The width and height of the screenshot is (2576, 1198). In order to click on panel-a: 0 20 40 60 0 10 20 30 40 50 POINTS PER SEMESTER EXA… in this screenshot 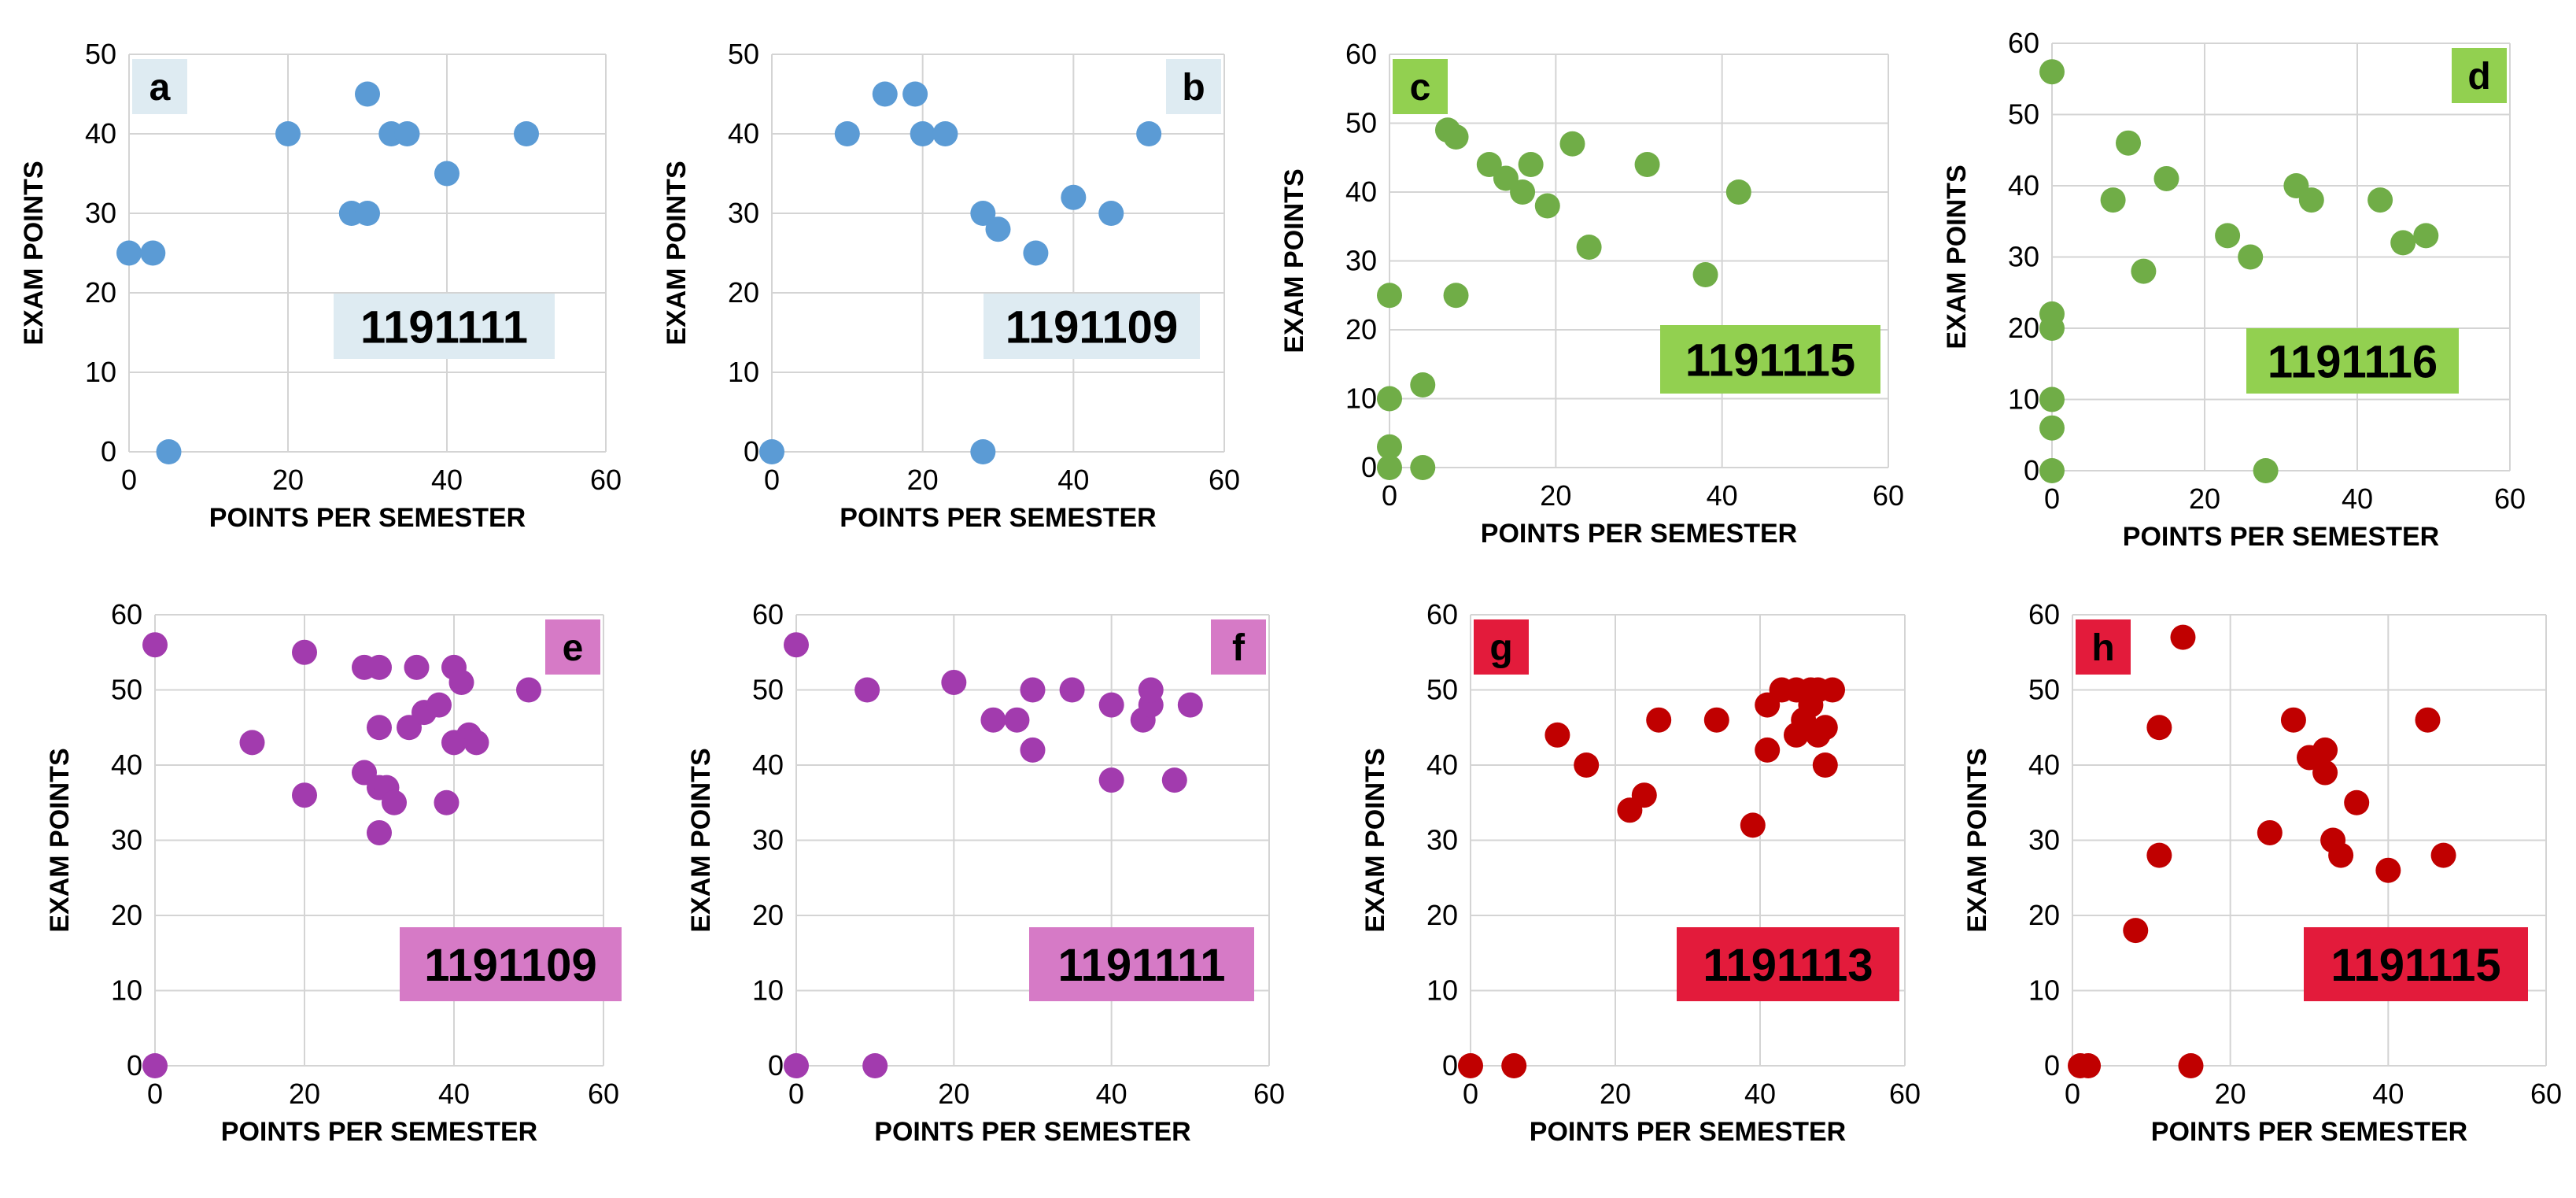, I will do `click(320, 285)`.